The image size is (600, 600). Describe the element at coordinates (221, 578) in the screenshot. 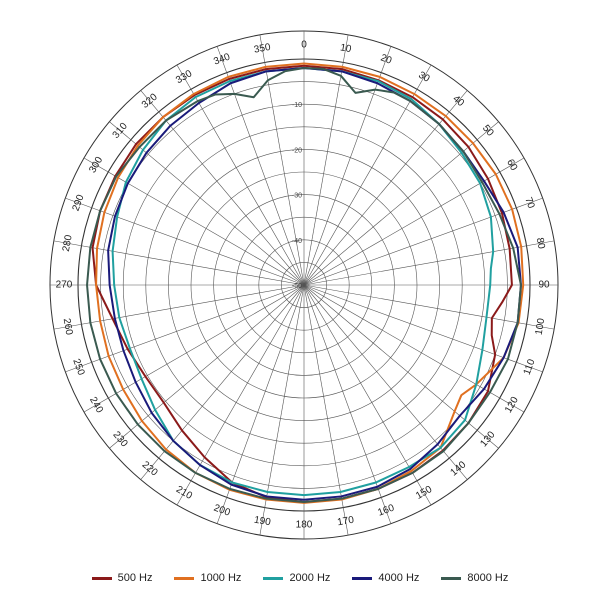

I see `legend-label: 1000 Hz` at that location.